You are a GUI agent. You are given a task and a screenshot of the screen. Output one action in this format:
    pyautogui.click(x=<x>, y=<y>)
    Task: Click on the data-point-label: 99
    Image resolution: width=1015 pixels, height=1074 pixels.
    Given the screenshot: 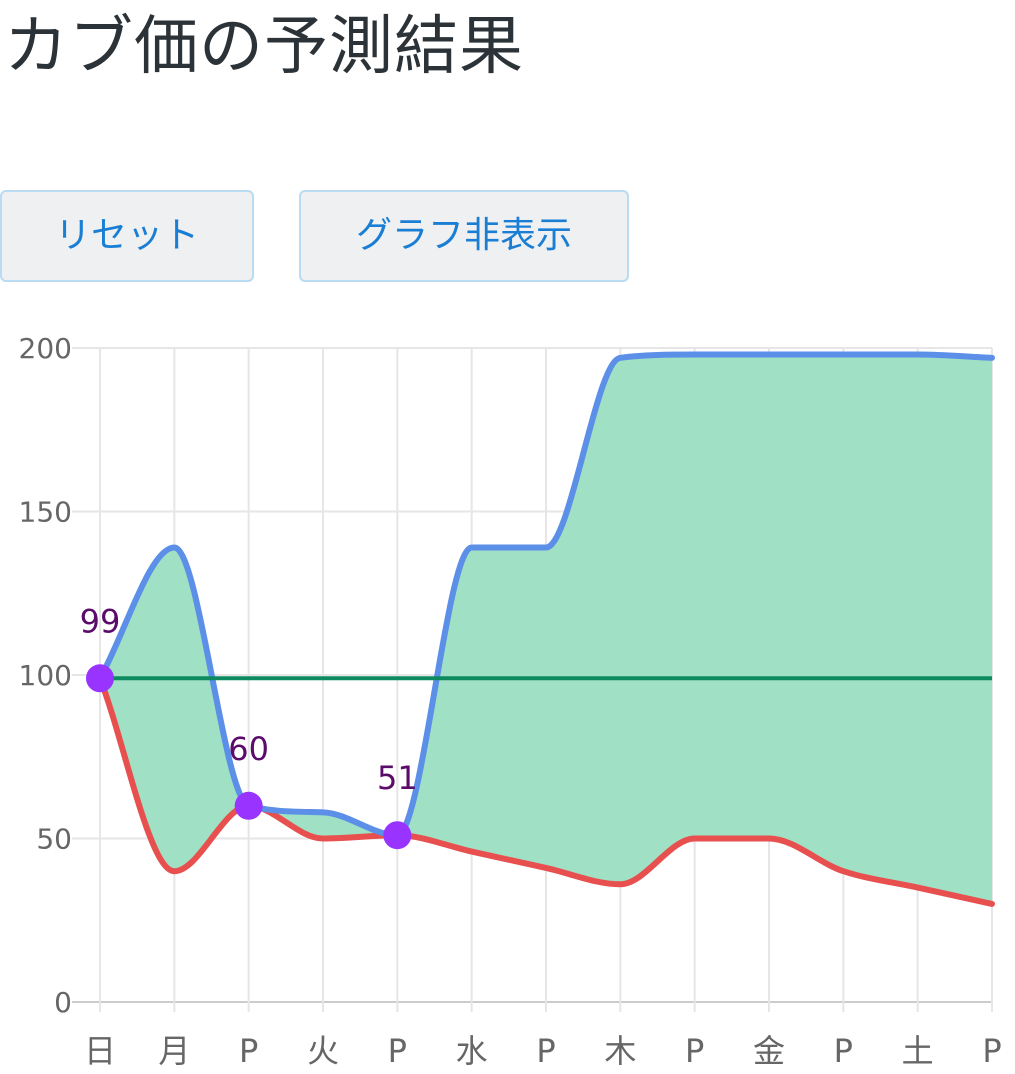 What is the action you would take?
    pyautogui.click(x=100, y=621)
    